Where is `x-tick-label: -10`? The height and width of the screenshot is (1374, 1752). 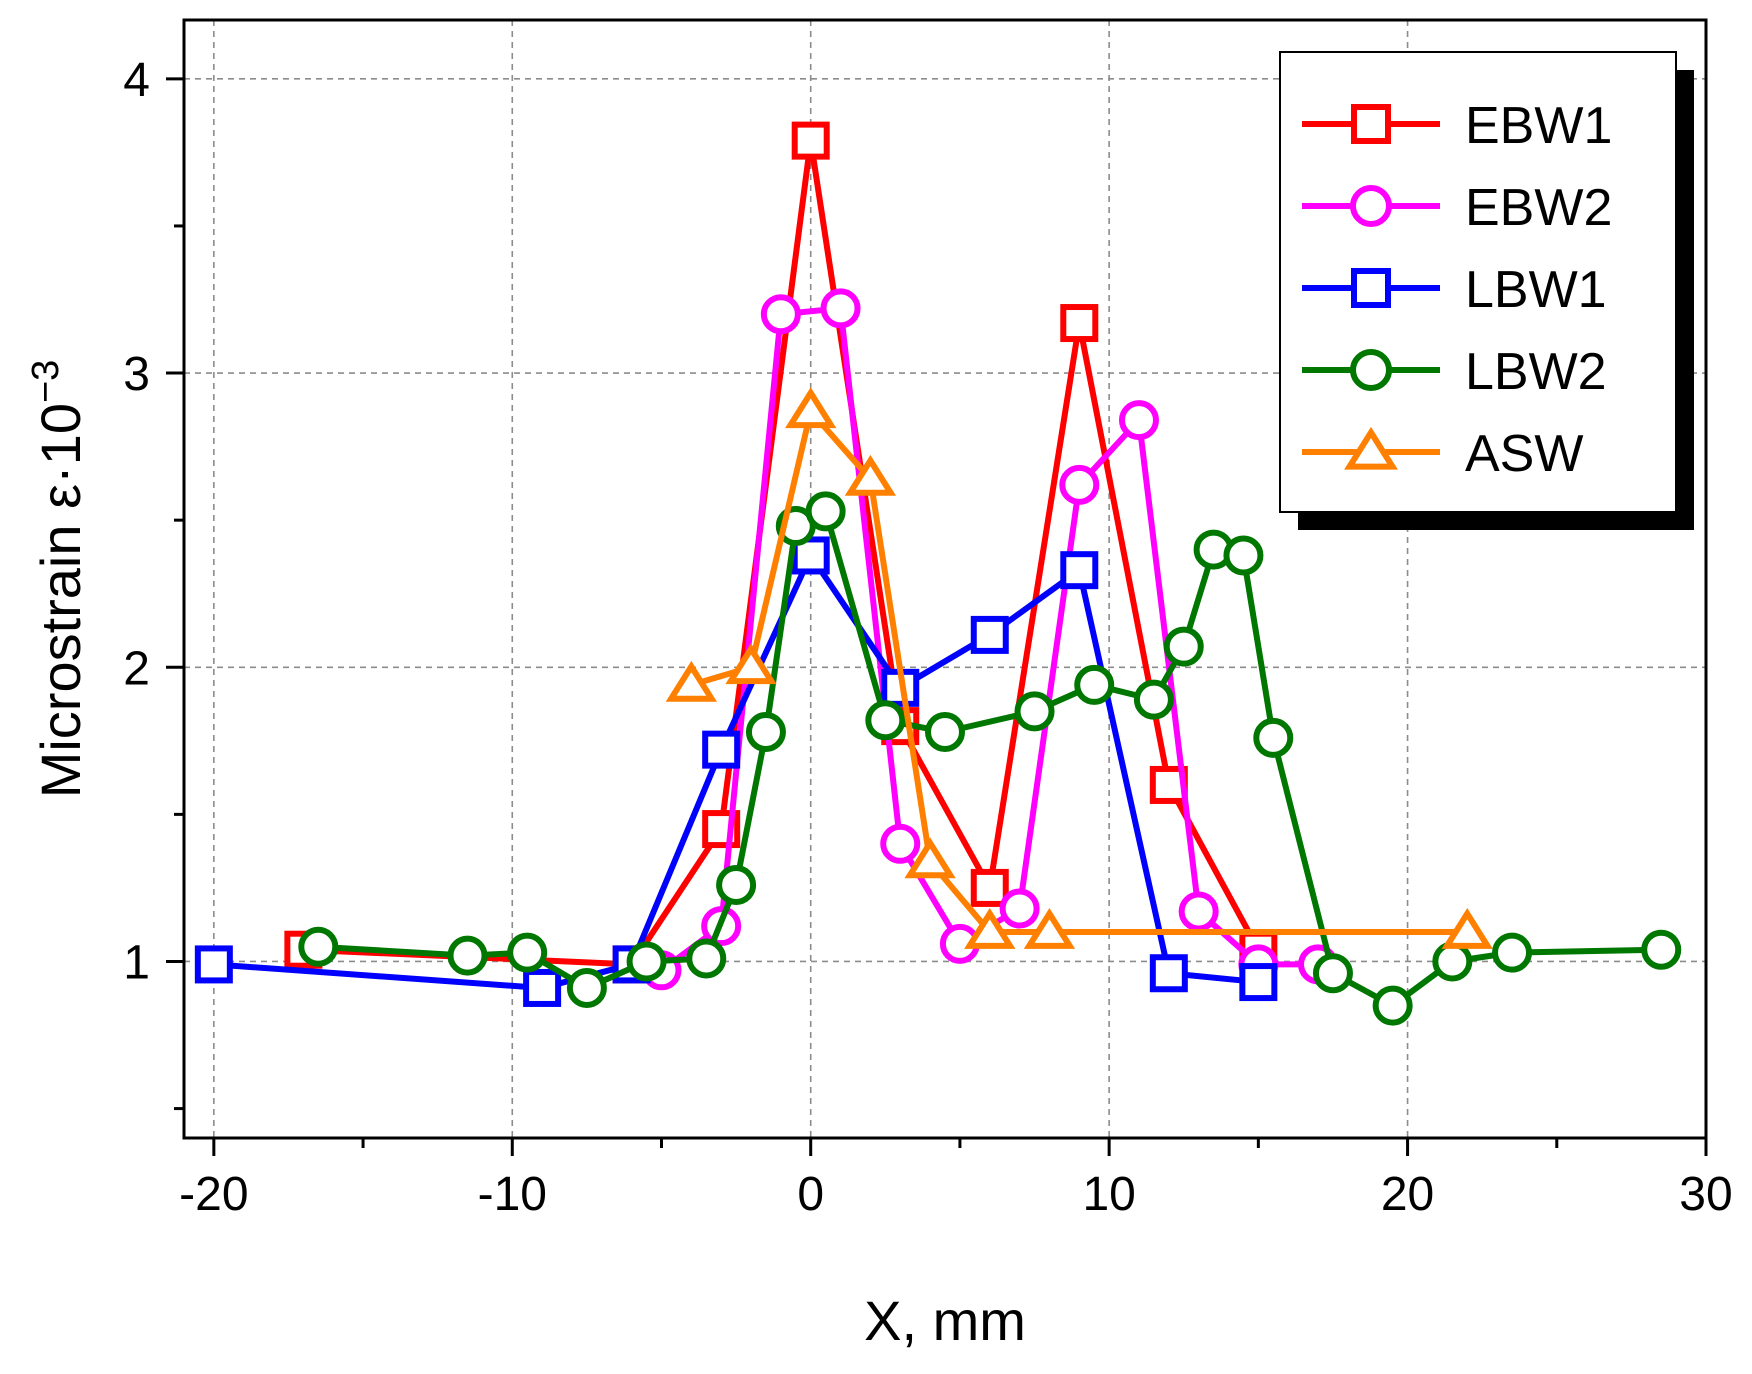
x-tick-label: -10 is located at coordinates (512, 1194).